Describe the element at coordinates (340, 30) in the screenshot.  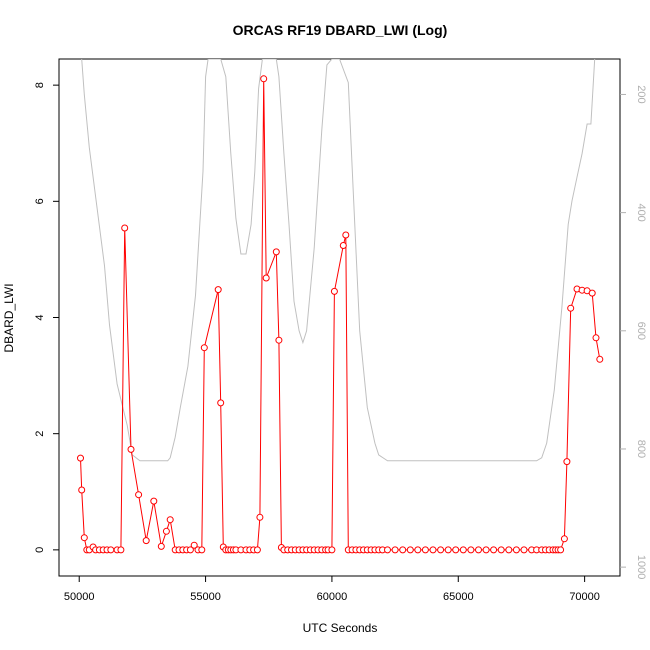
I see `chart-title: ORCAS RF19 DBARD_LWI (Log)` at that location.